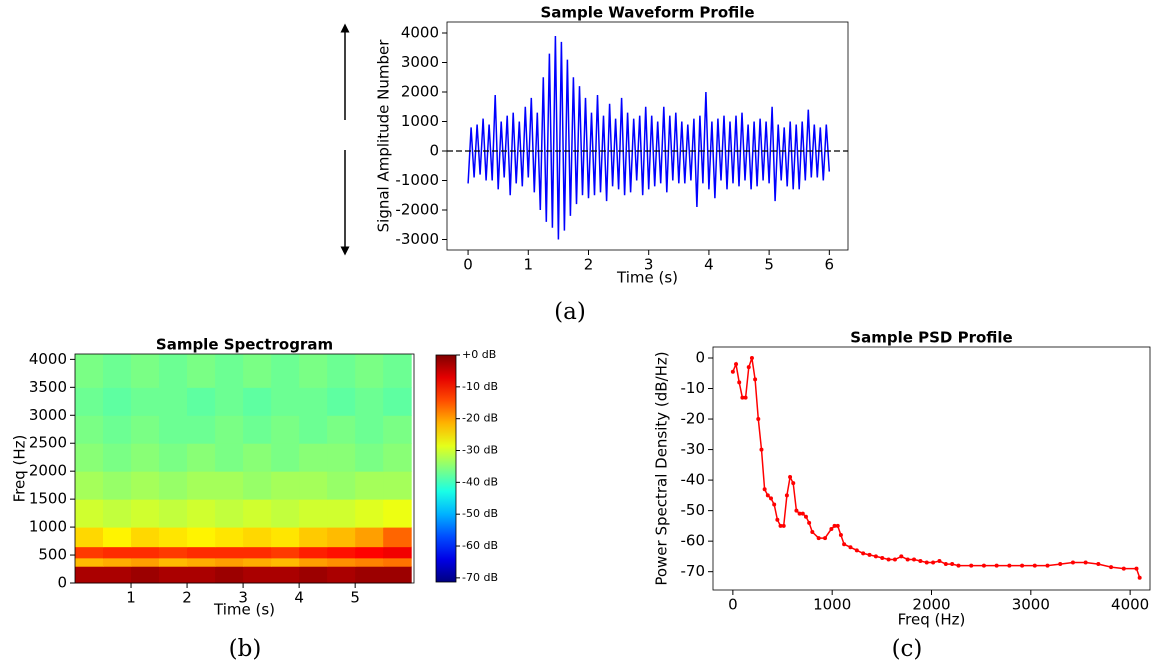 The height and width of the screenshot is (668, 1151). What do you see at coordinates (662, 468) in the screenshot?
I see `y-axis-label: Power Spectral Density (dB/Hz)` at bounding box center [662, 468].